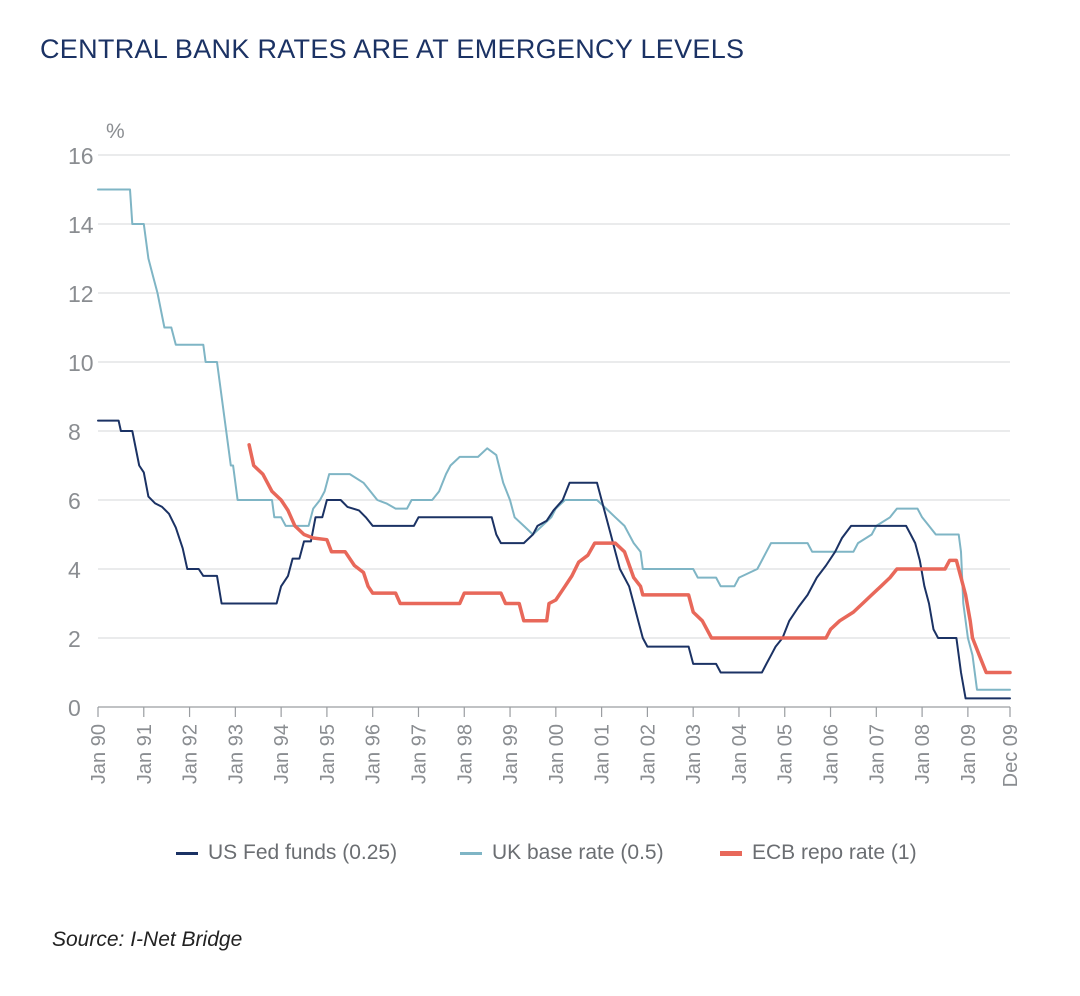 The image size is (1080, 996). I want to click on x-tick-label: Jan 97, so click(419, 754).